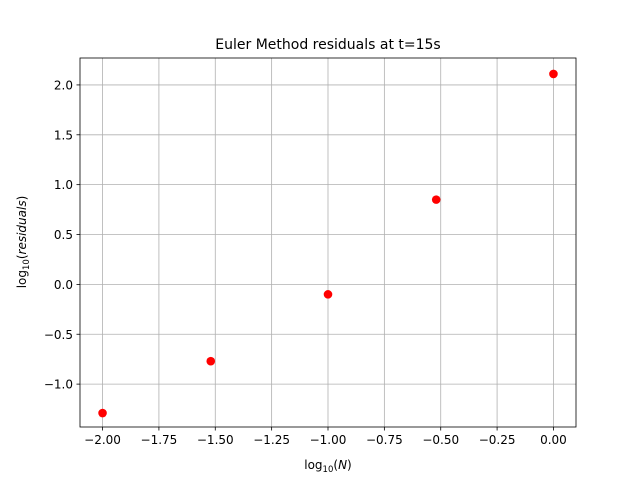 The width and height of the screenshot is (640, 480). Describe the element at coordinates (63, 285) in the screenshot. I see `y-tick-label: 0.0` at that location.